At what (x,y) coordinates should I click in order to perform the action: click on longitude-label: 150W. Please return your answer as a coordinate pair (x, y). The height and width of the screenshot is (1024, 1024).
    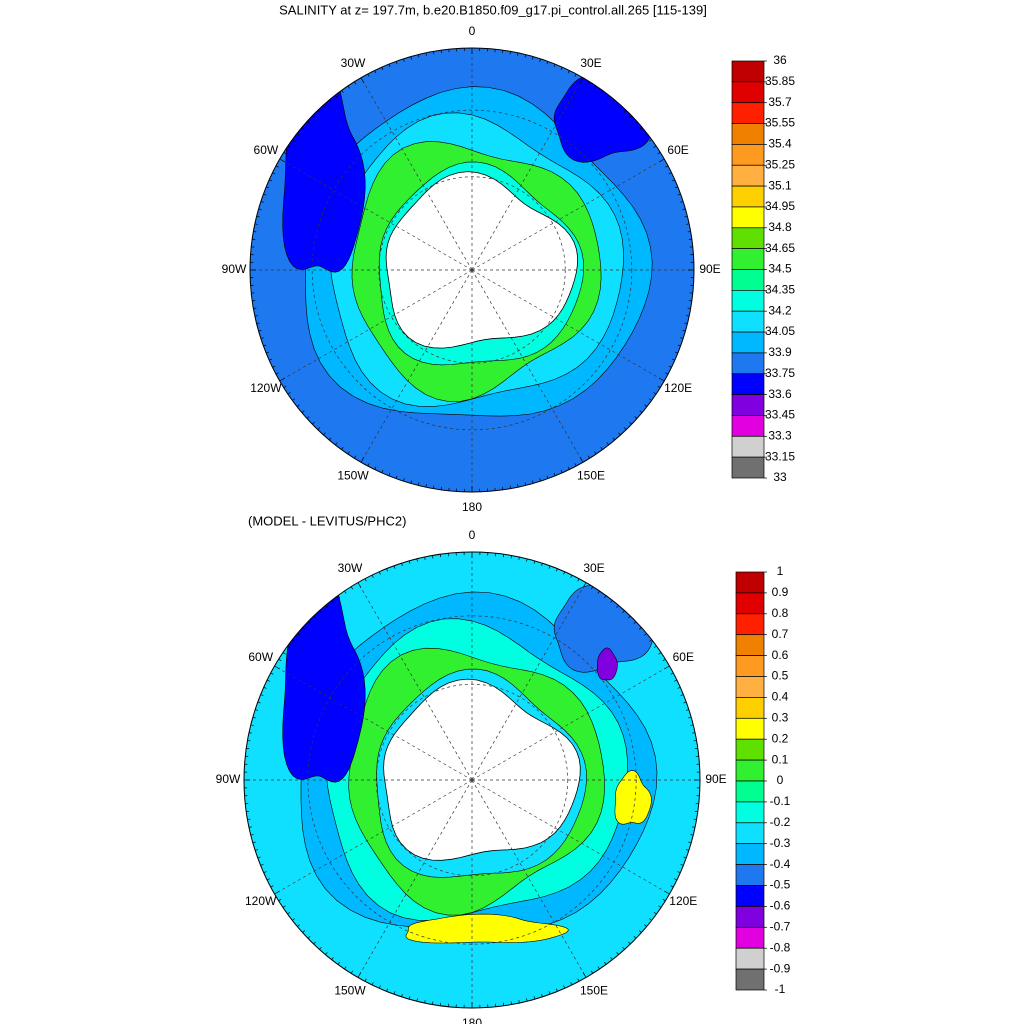
    Looking at the image, I should click on (350, 990).